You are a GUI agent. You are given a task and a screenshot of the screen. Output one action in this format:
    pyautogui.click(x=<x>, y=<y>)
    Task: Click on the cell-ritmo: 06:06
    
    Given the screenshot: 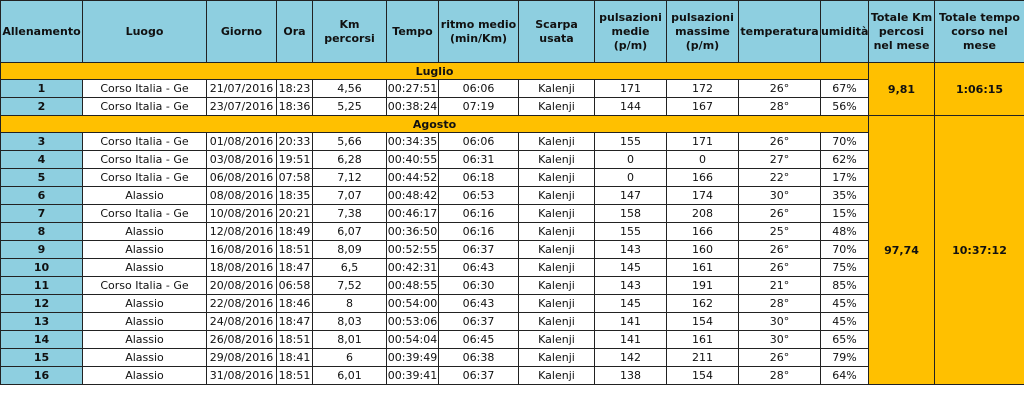 What is the action you would take?
    pyautogui.click(x=478, y=141)
    